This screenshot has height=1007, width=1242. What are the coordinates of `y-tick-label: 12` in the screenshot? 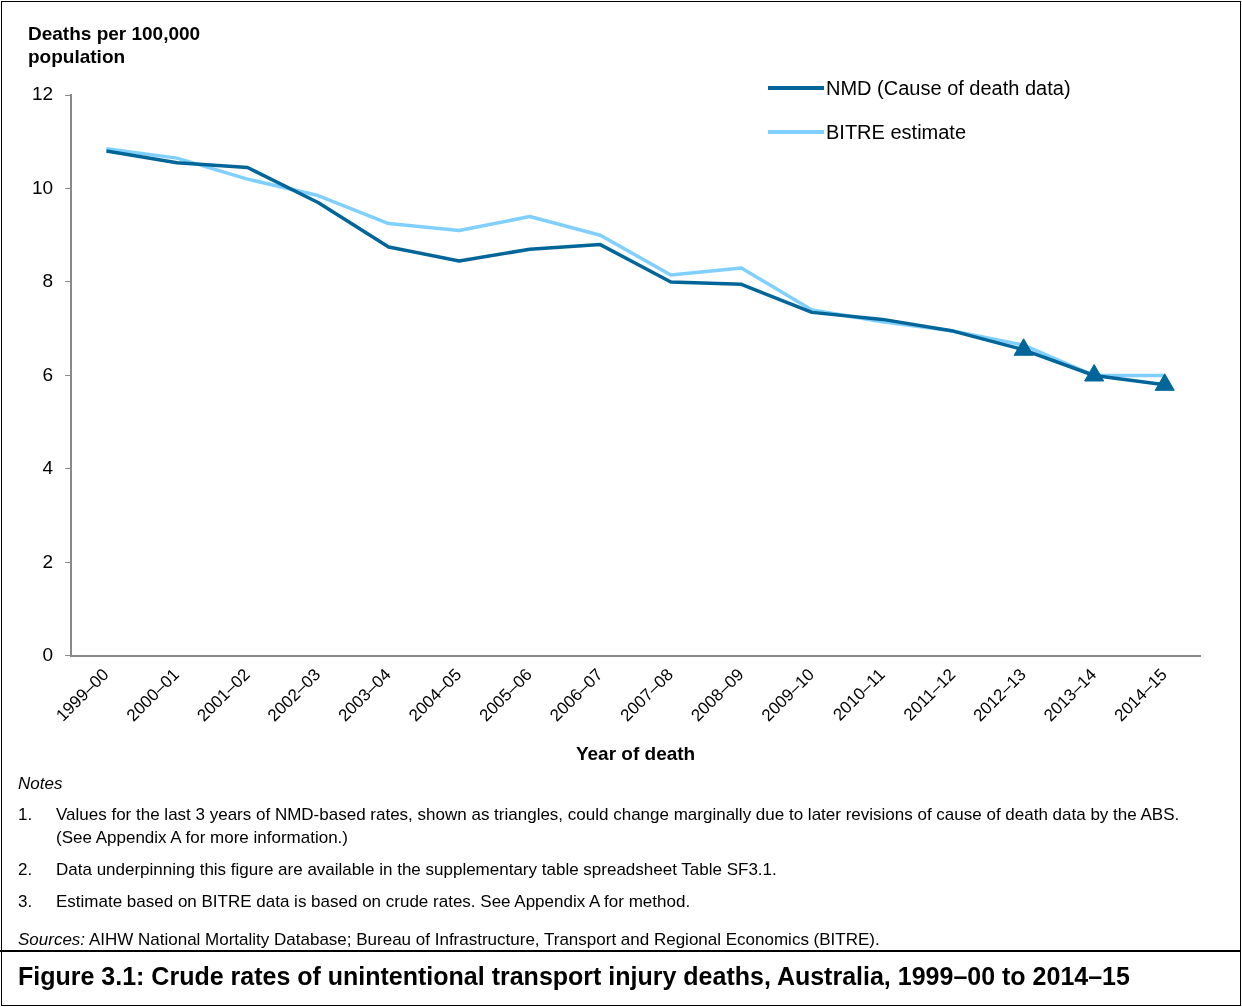 It's located at (42, 94).